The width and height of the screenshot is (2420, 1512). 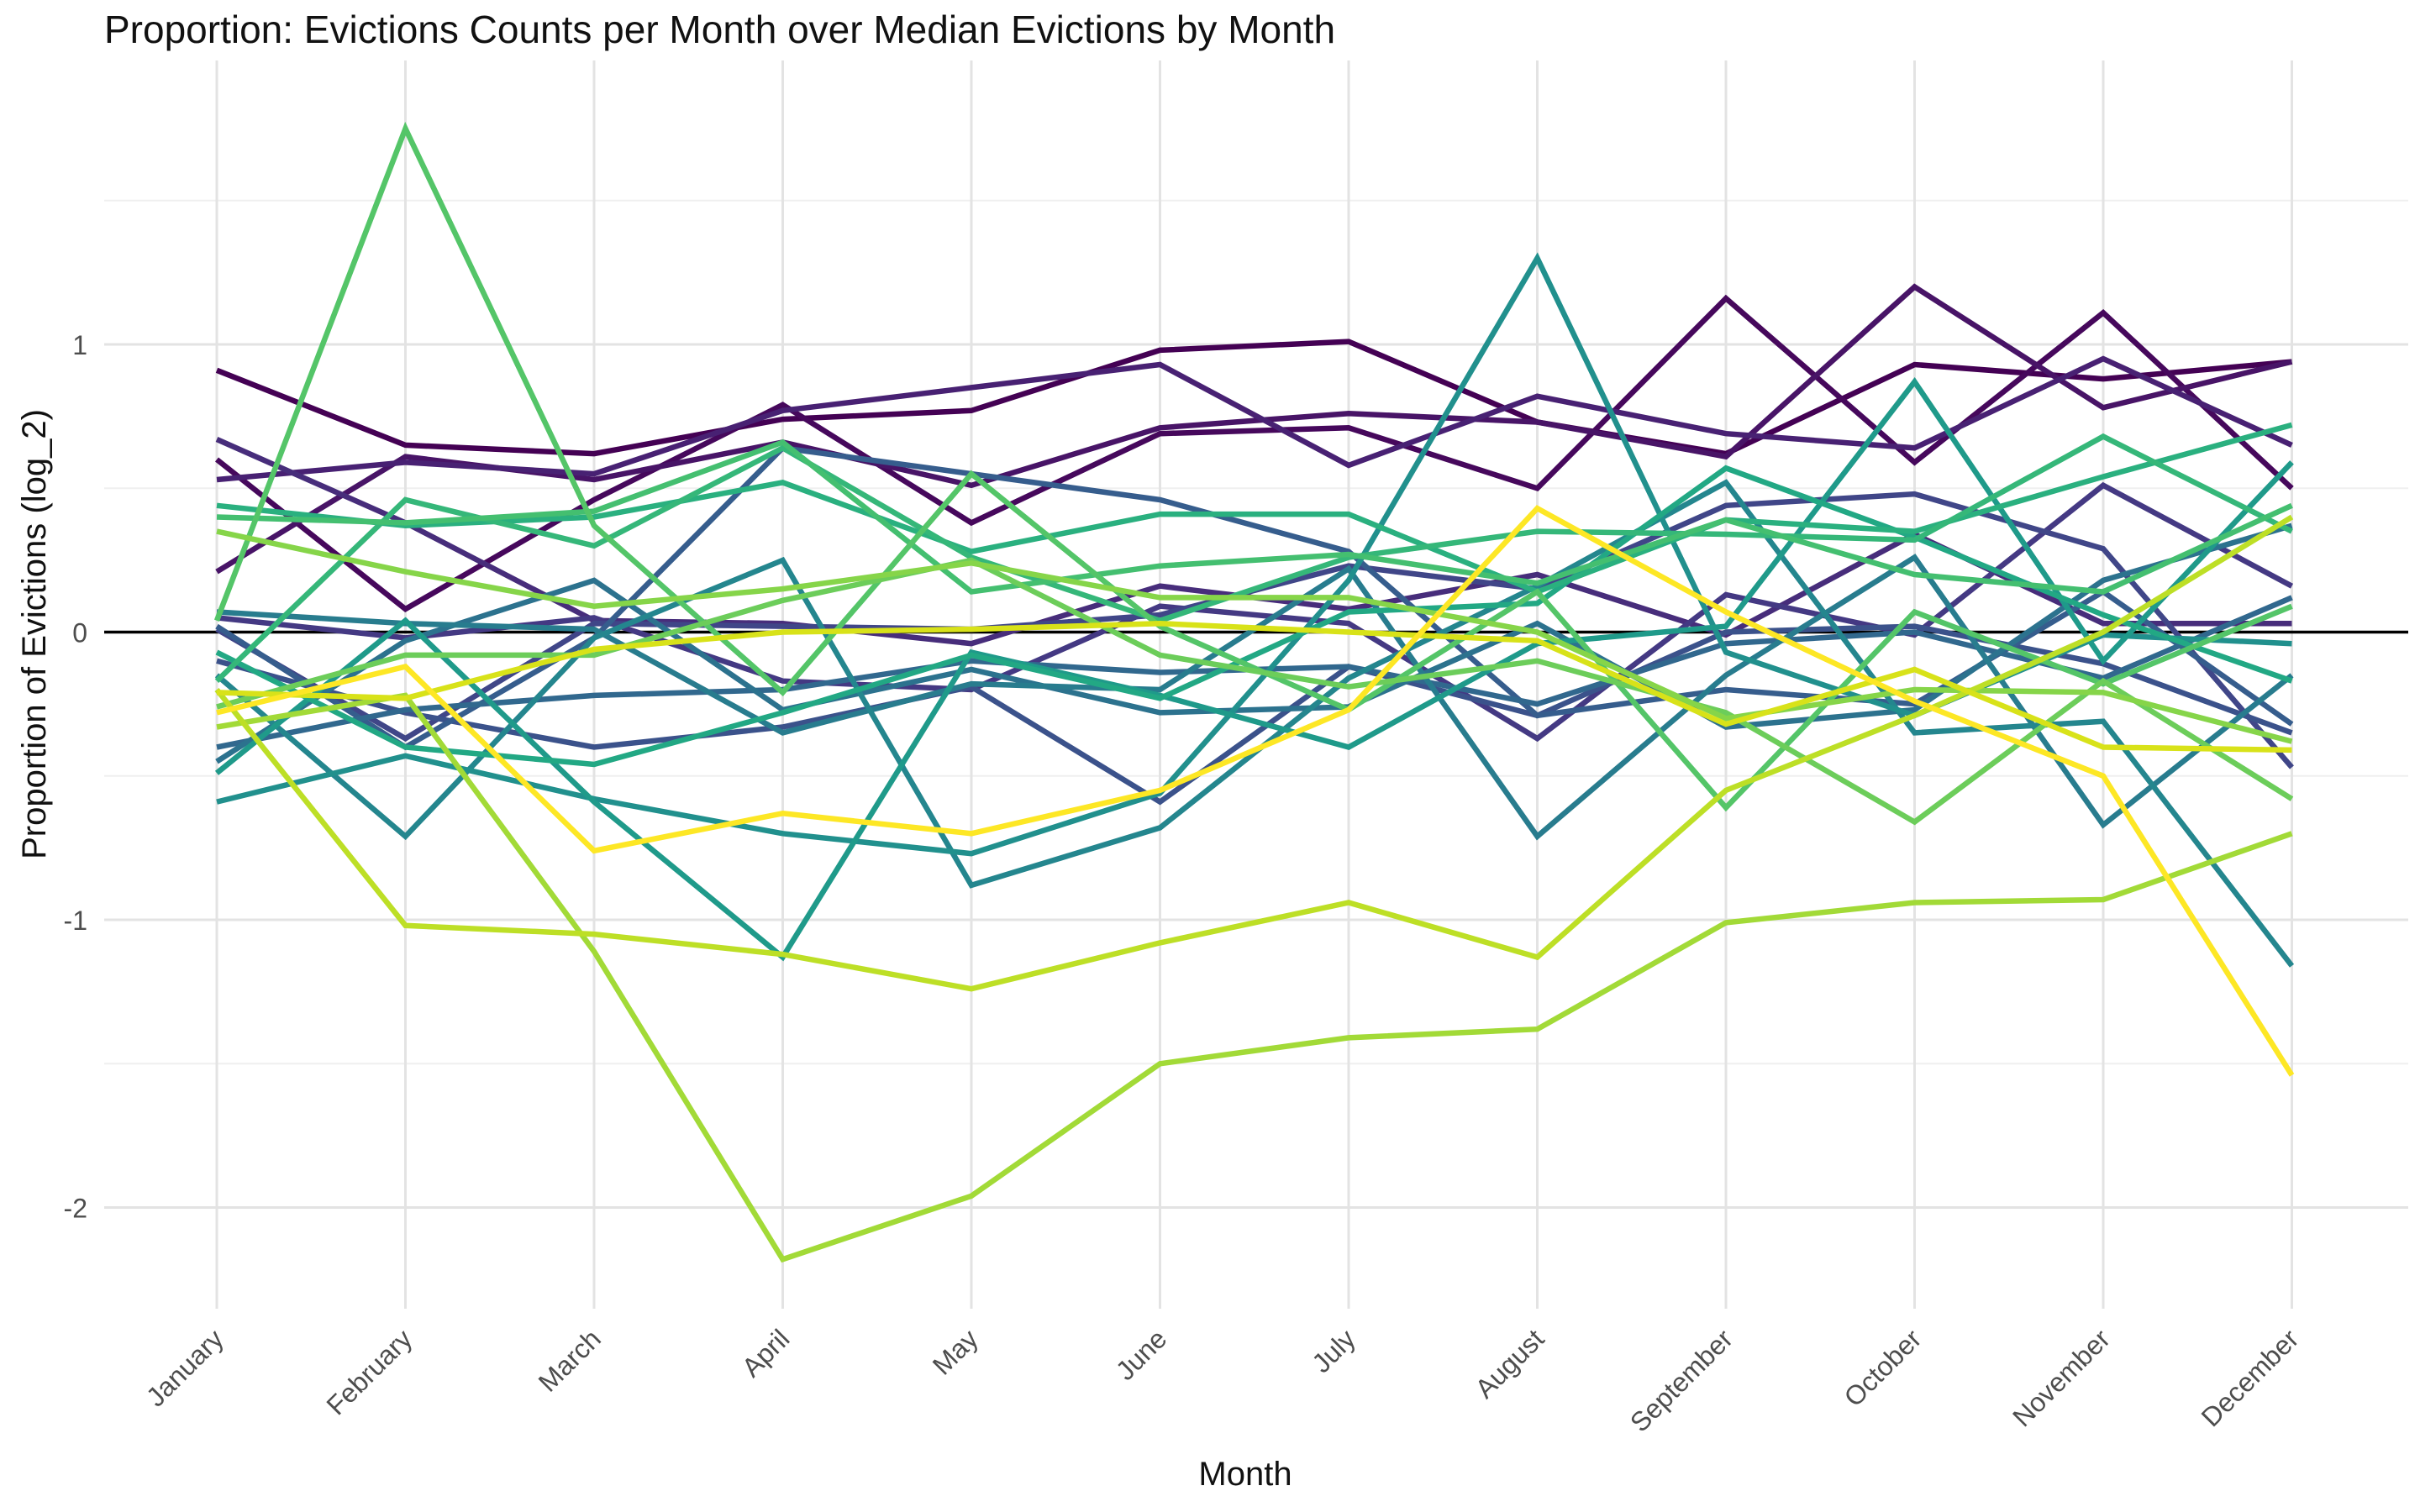 I want to click on x-tick-label: May, so click(x=956, y=1351).